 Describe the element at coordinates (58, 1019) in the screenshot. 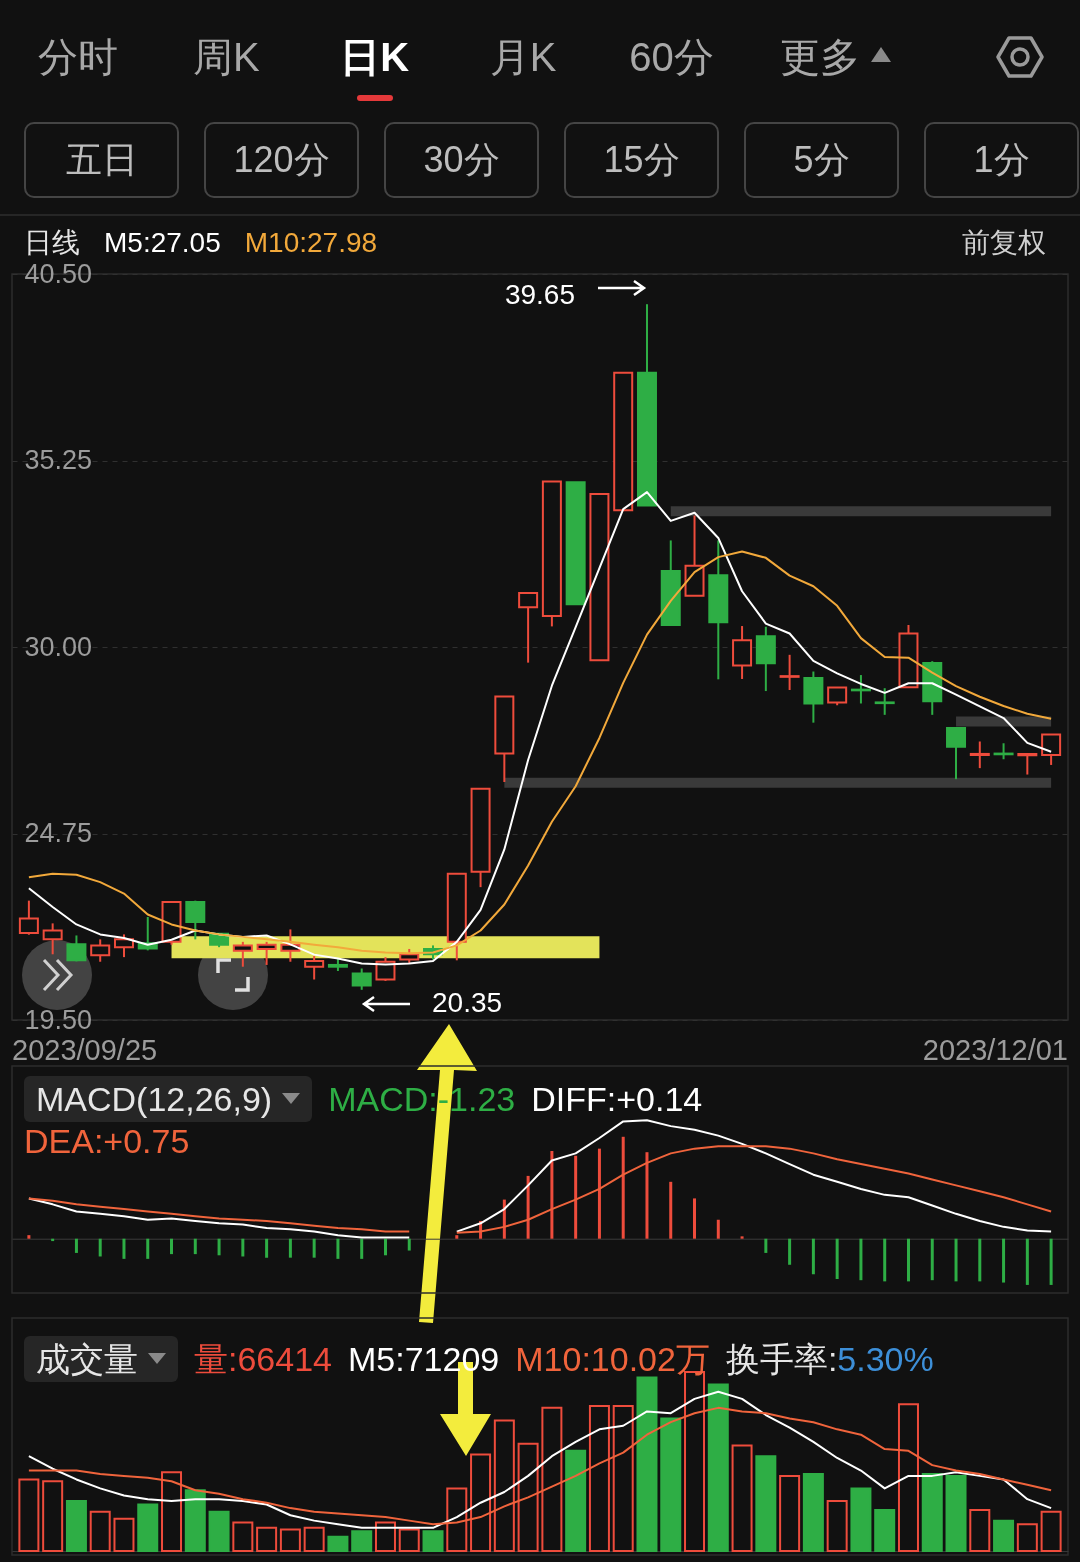

I see `y-tick-label: 19.50` at that location.